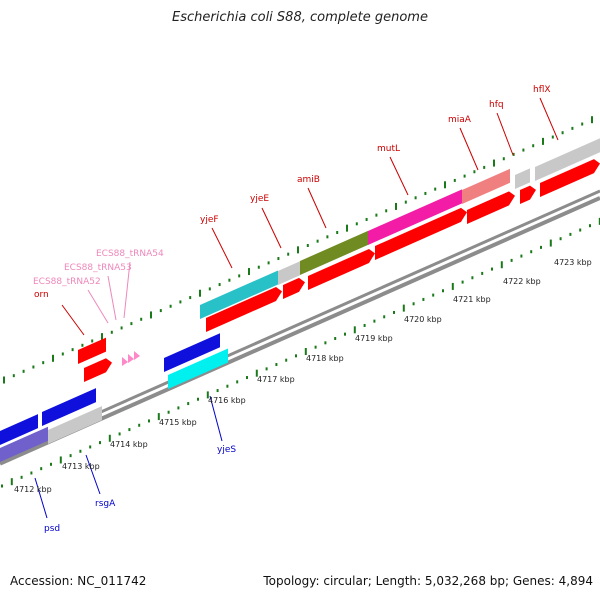 Image resolution: width=600 pixels, height=600 pixels. Describe the element at coordinates (276, 379) in the screenshot. I see `kbp-label-4717: 4717 kbp` at that location.